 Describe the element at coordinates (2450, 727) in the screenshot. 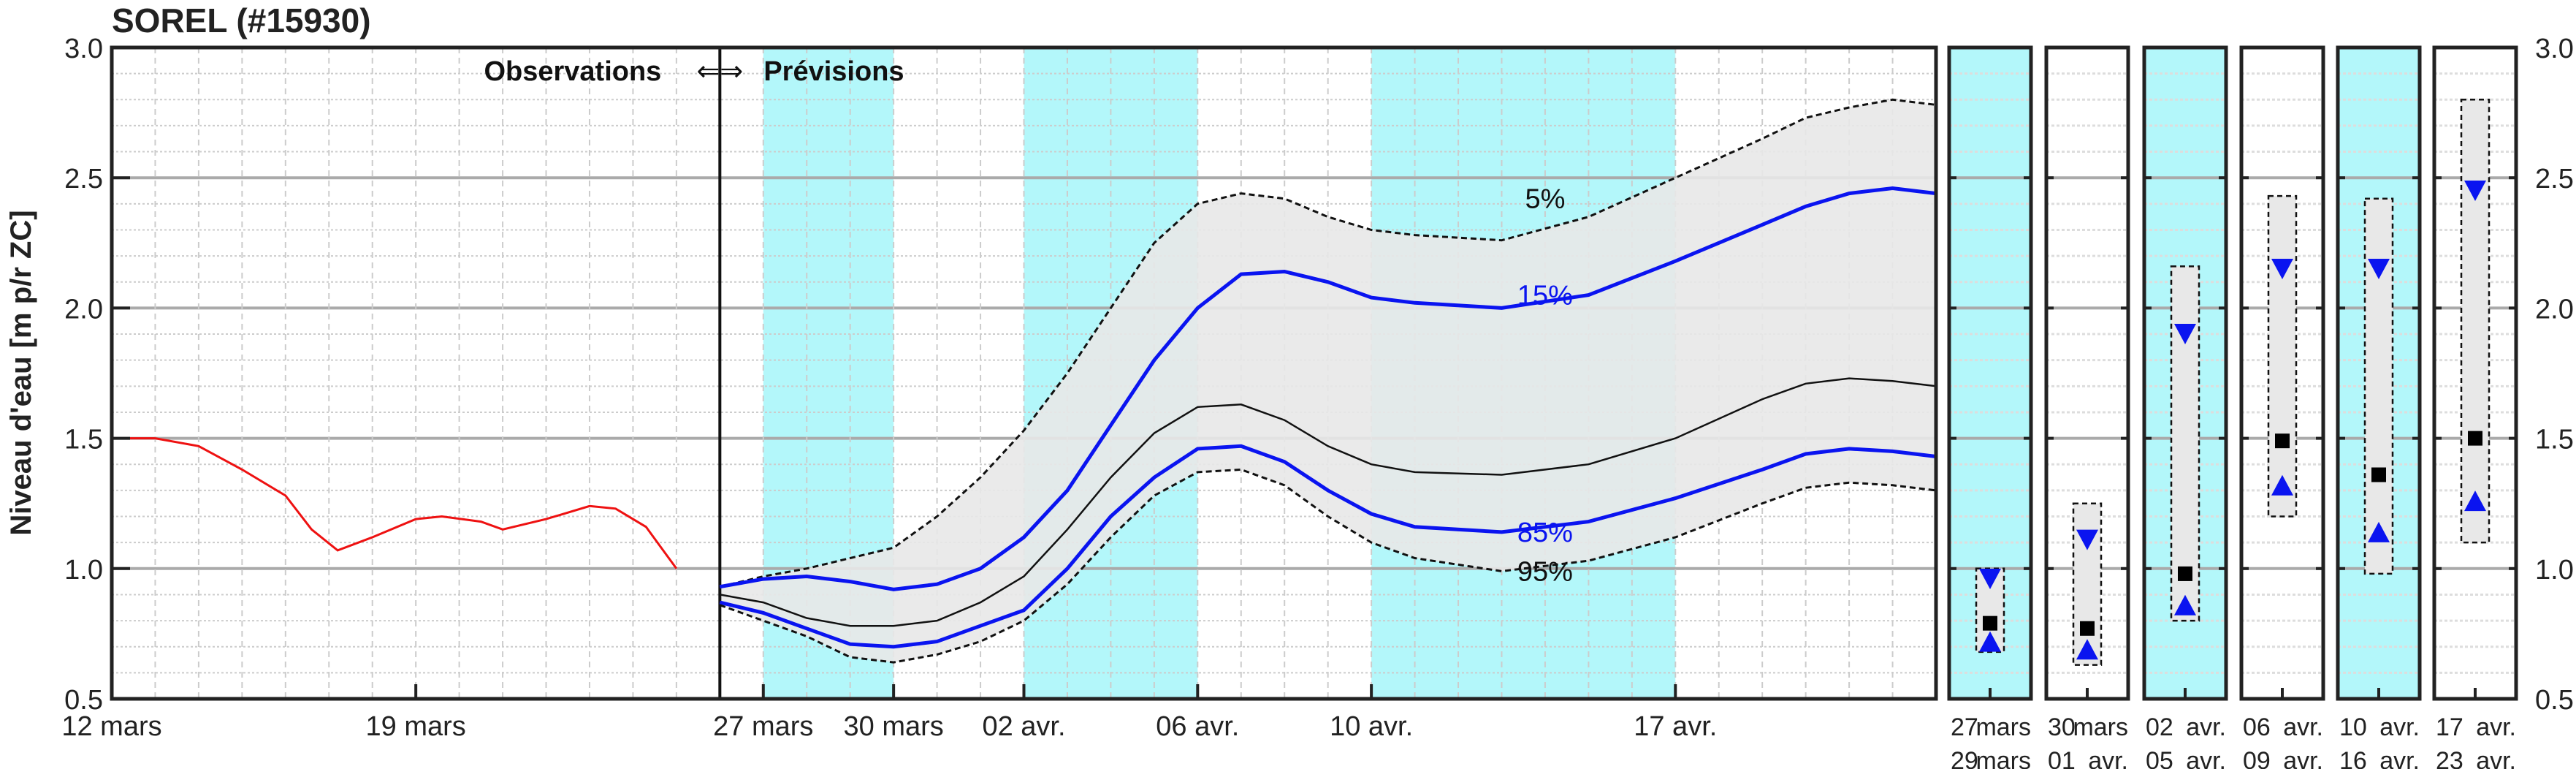

I see `panel-start-day: 17` at that location.